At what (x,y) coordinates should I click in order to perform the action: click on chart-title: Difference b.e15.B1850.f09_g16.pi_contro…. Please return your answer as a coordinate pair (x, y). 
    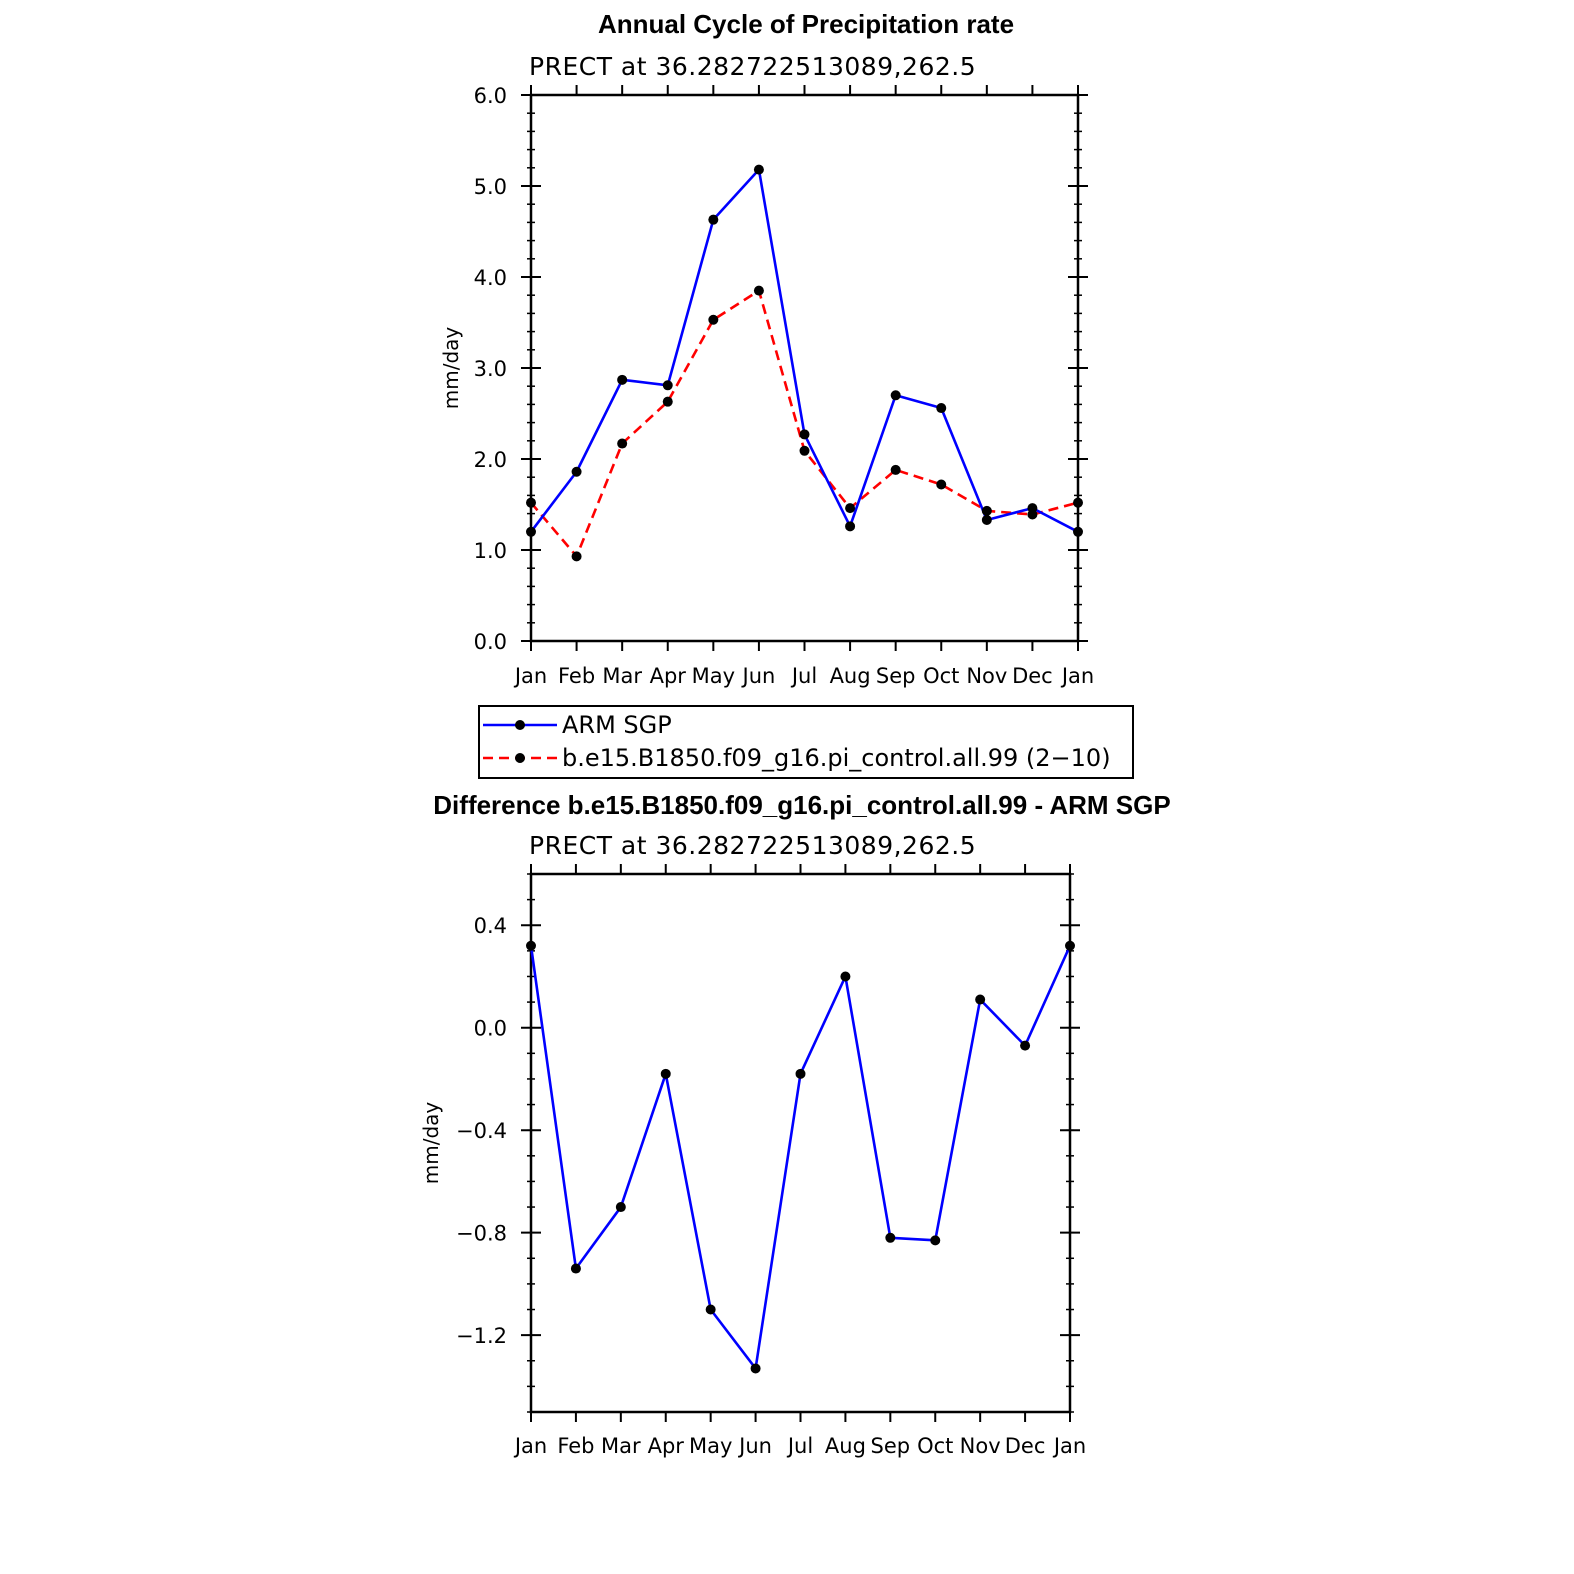
    Looking at the image, I should click on (801, 805).